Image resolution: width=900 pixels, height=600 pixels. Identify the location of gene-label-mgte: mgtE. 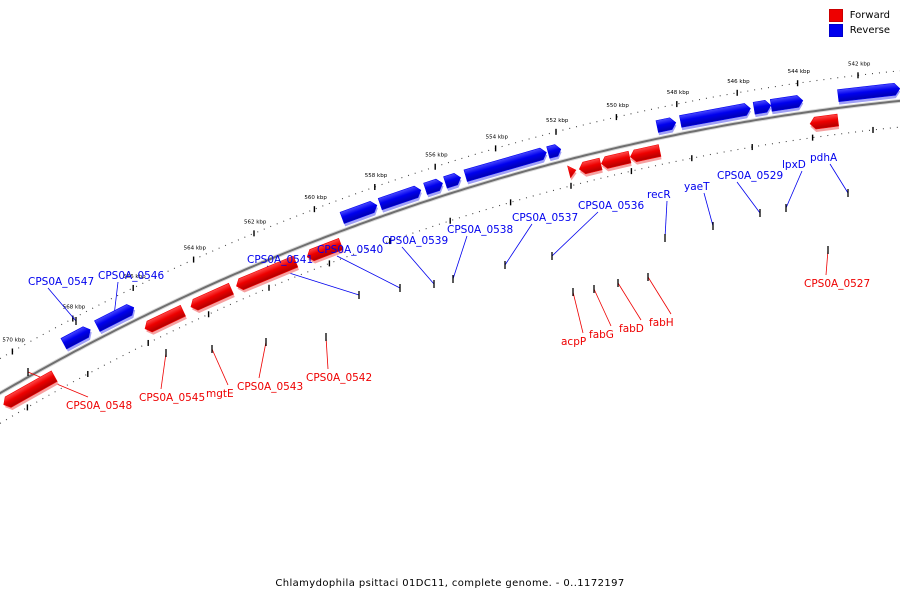
(220, 394).